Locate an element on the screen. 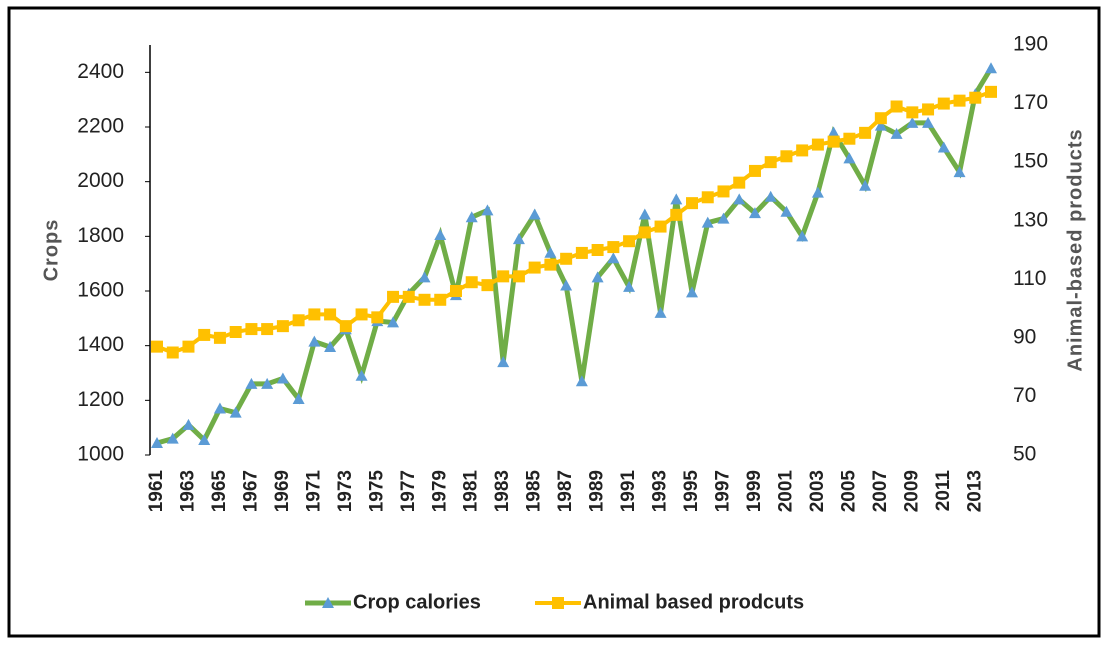 The height and width of the screenshot is (646, 1109). y2-tick-label: 90 is located at coordinates (1024, 336).